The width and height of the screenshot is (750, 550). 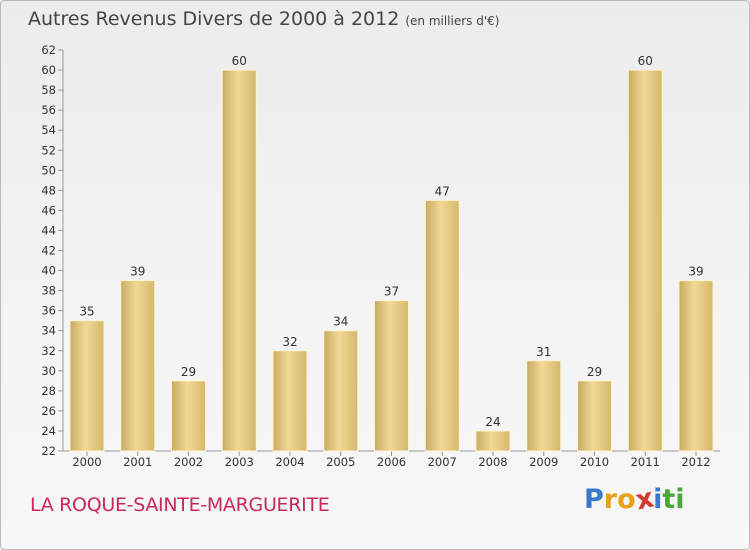 What do you see at coordinates (48, 391) in the screenshot?
I see `y-tick-label: 28` at bounding box center [48, 391].